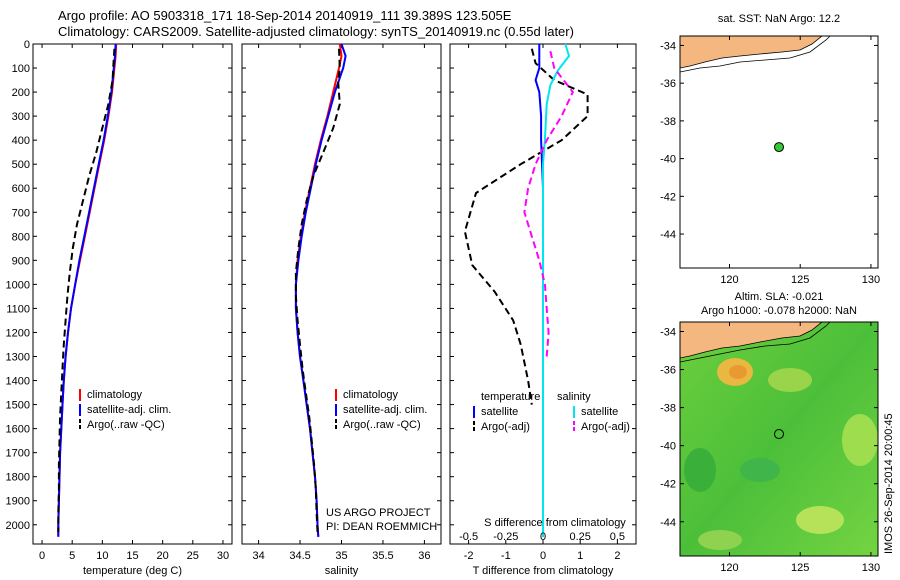 The image size is (900, 580). I want to click on series-line-satellite, so click(556, 290).